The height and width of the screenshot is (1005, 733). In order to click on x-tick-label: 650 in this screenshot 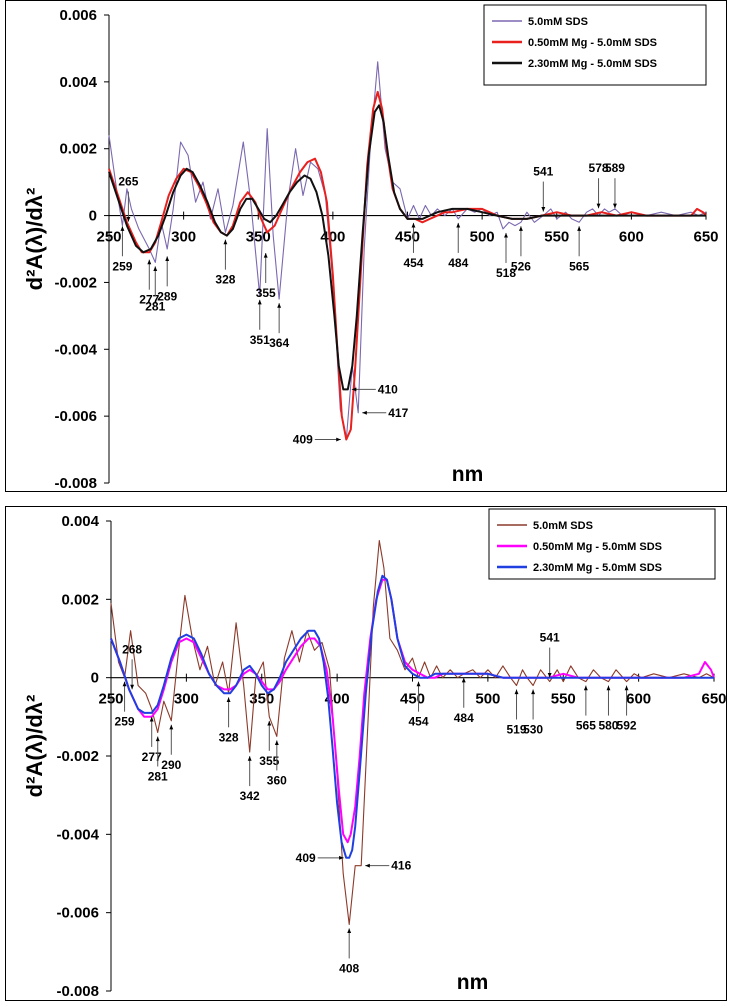, I will do `click(713, 699)`.